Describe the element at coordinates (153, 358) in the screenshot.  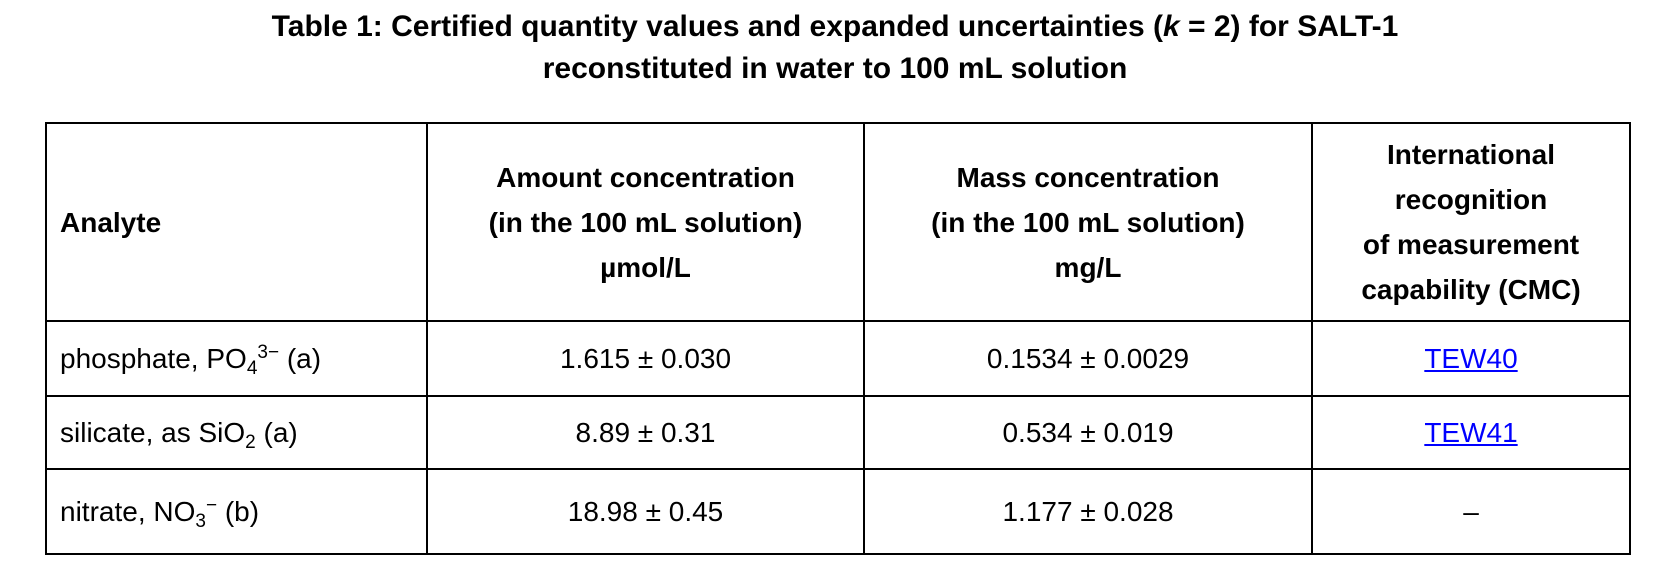
I see `analyte-name: phosphate, PO` at that location.